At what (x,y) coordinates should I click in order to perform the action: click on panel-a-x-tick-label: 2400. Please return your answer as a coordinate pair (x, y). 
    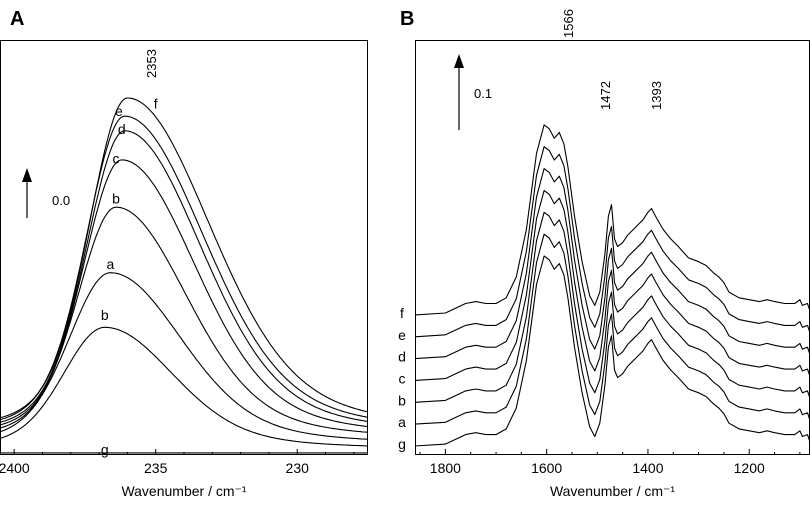
    Looking at the image, I should click on (15, 468).